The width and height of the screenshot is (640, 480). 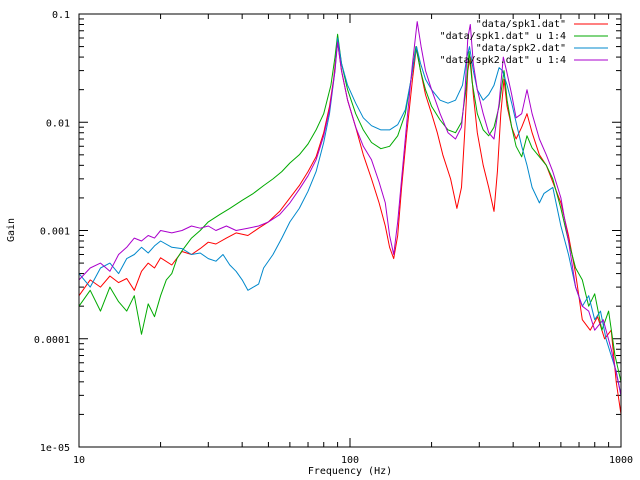 What do you see at coordinates (55, 232) in the screenshot?
I see `y-tick-label: 0.001` at bounding box center [55, 232].